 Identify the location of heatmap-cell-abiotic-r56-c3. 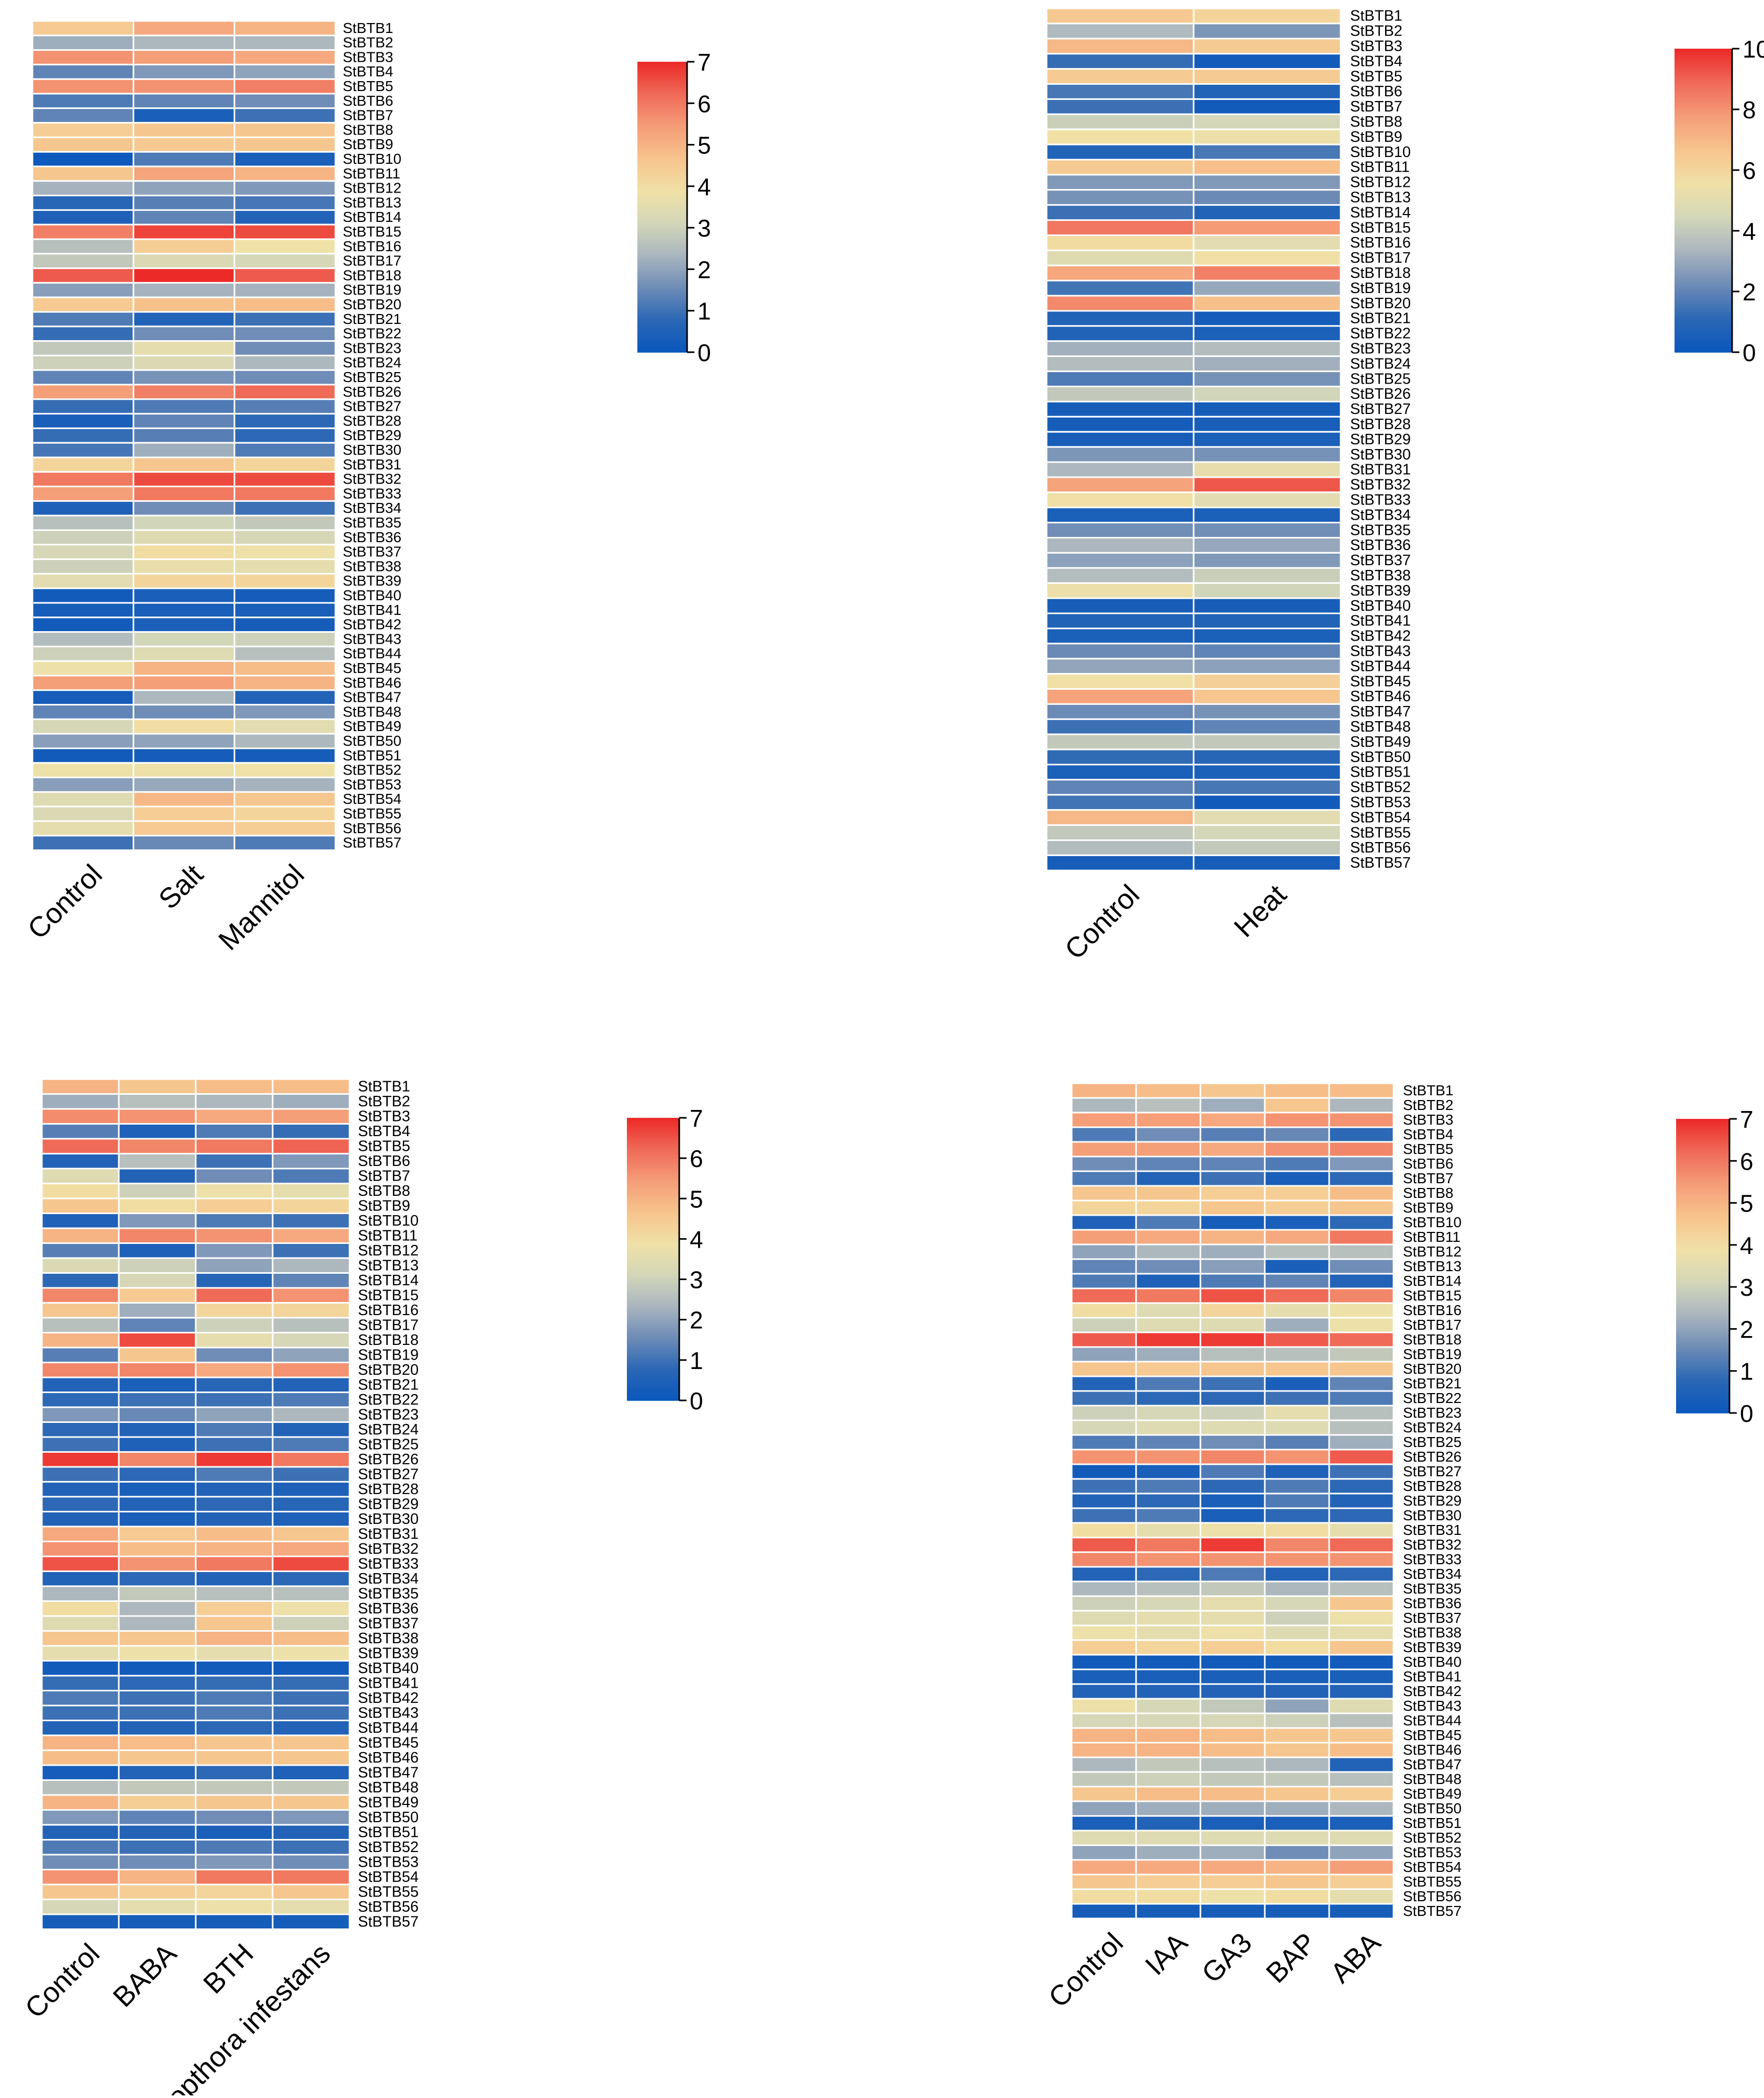
(284, 828).